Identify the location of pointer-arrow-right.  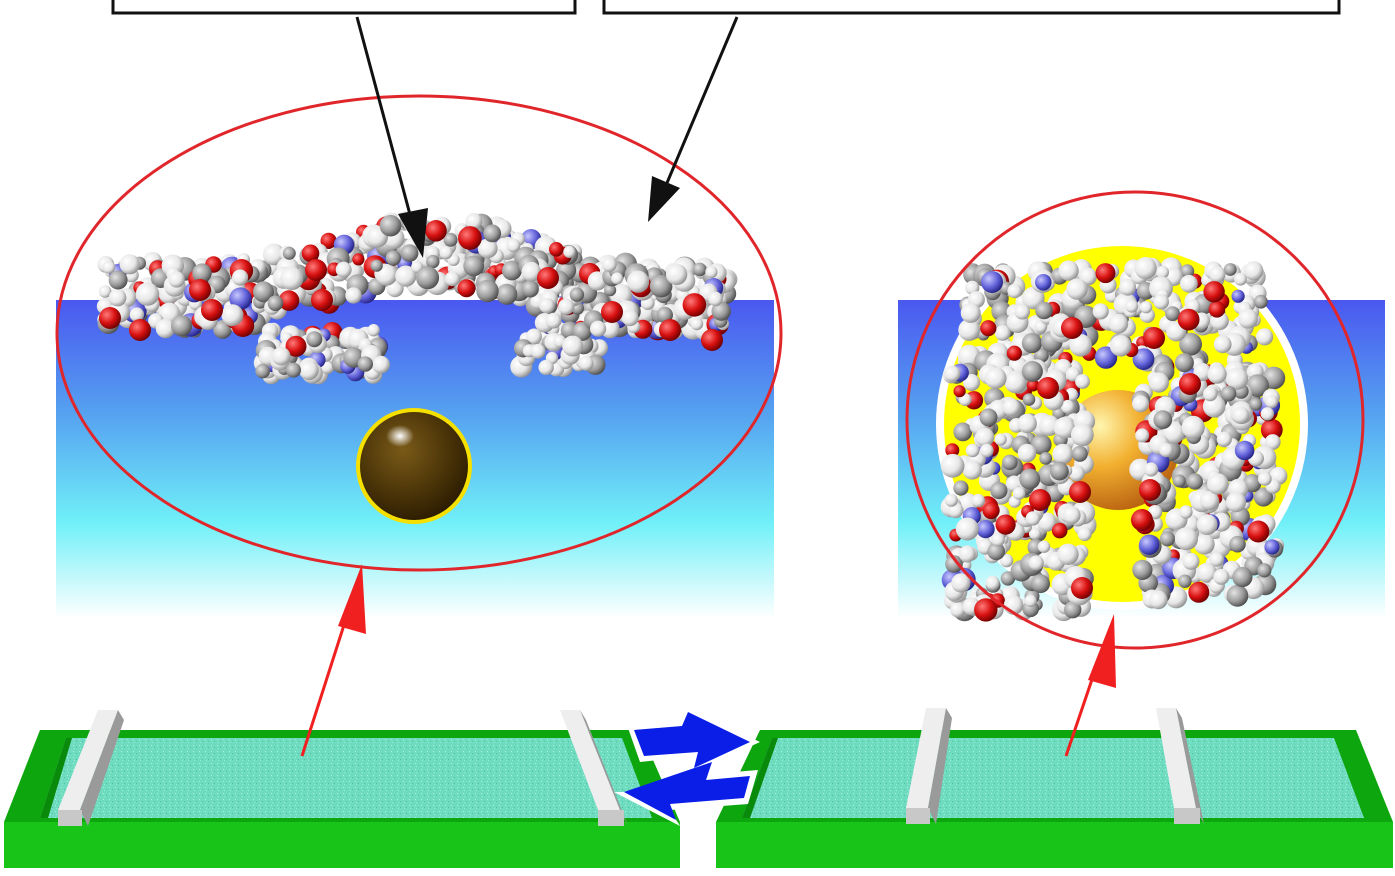
(693, 119).